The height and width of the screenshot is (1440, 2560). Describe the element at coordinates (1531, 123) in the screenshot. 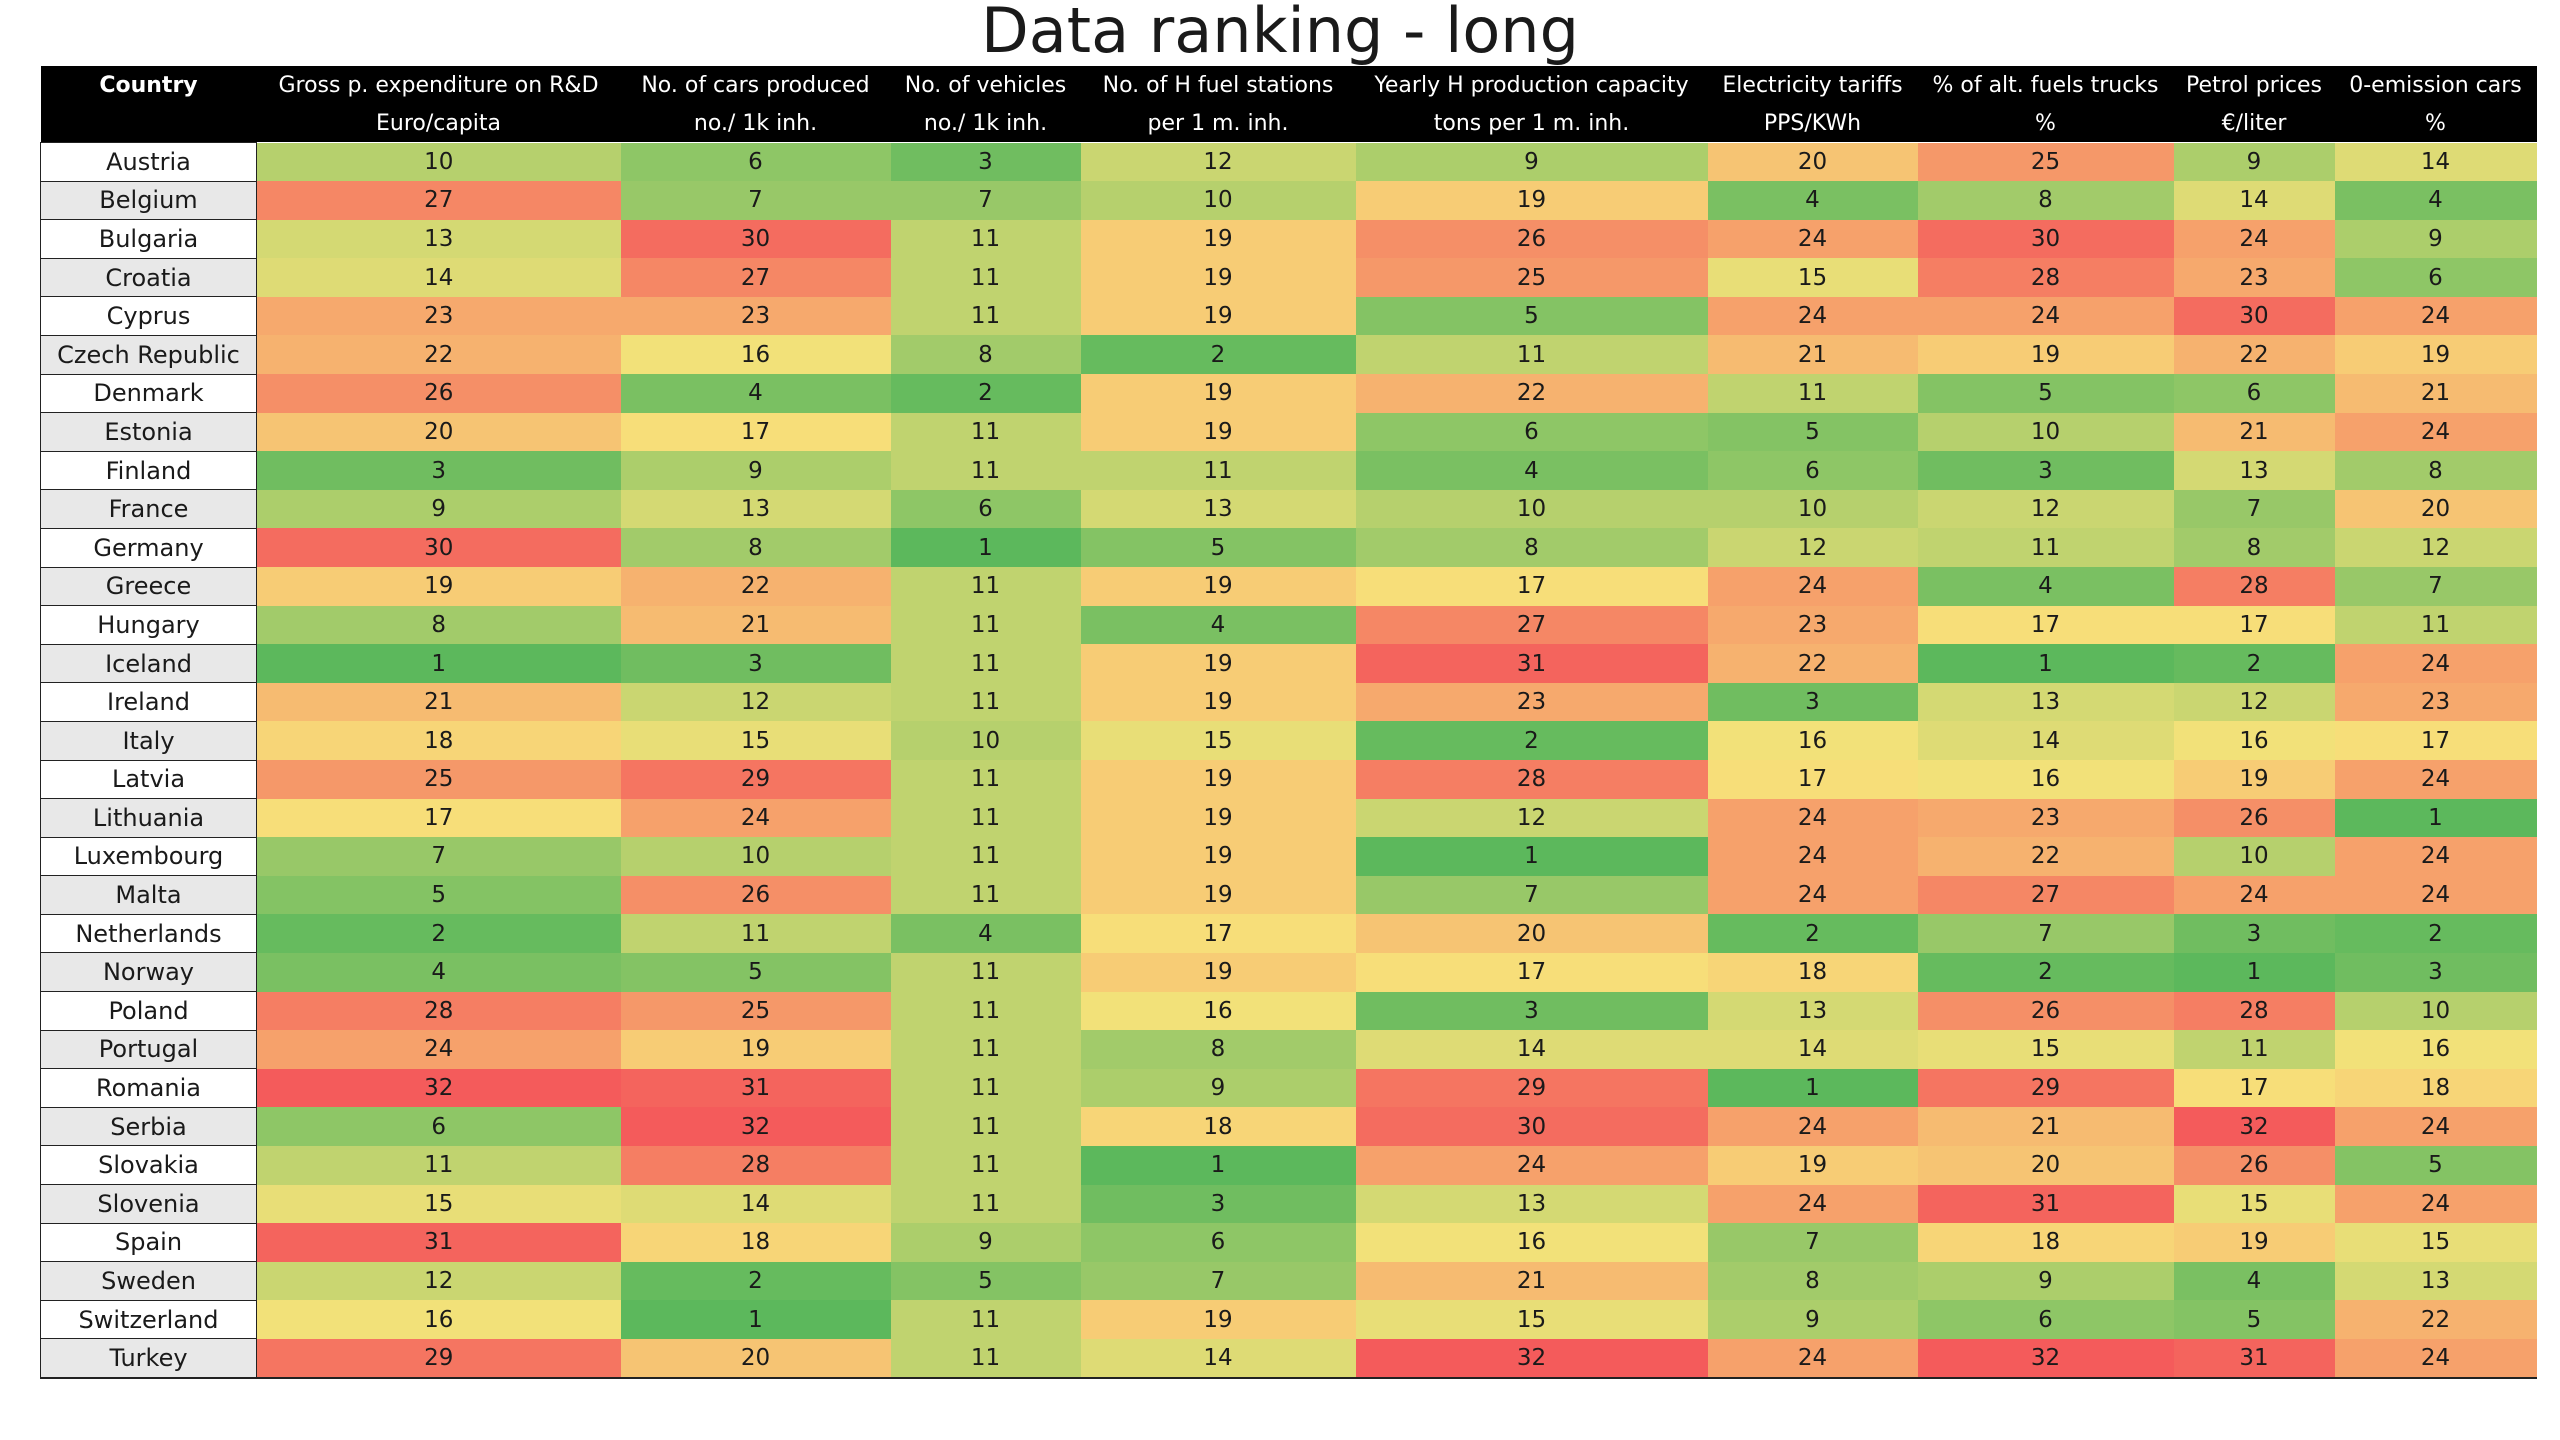

I see `column-unit-hprod: tons per 1 m. inh.` at that location.